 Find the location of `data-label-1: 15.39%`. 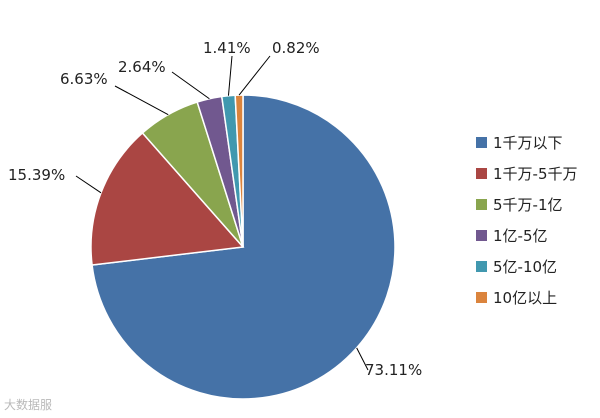

data-label-1: 15.39% is located at coordinates (36, 175).